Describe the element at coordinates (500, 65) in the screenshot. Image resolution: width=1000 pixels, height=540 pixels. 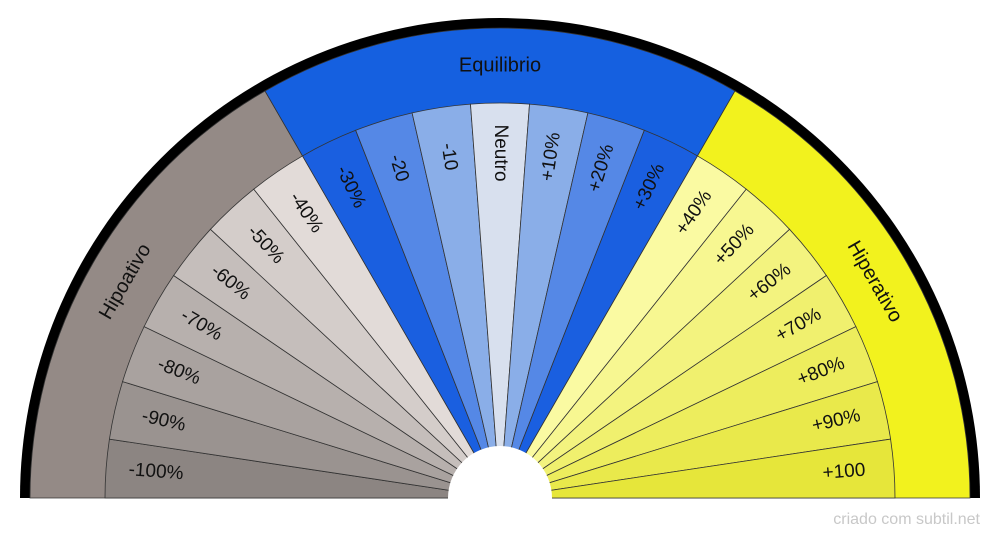
I see `band-label: Equilibrio` at that location.